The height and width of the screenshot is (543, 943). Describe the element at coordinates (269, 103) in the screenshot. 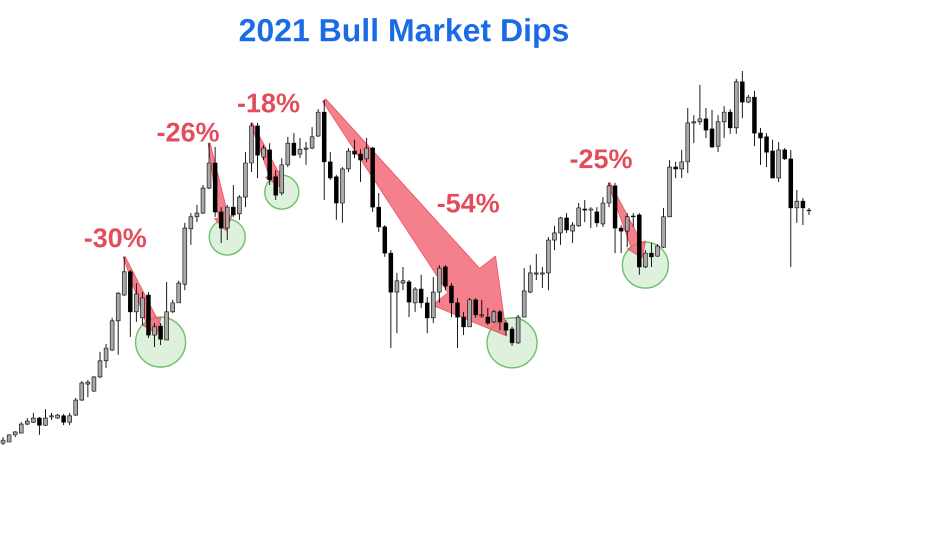

I see `annotation: -18%` at that location.